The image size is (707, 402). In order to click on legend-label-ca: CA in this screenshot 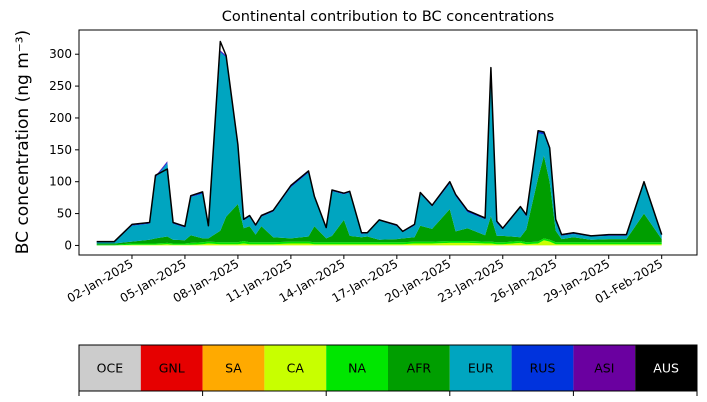, I will do `click(296, 368)`.